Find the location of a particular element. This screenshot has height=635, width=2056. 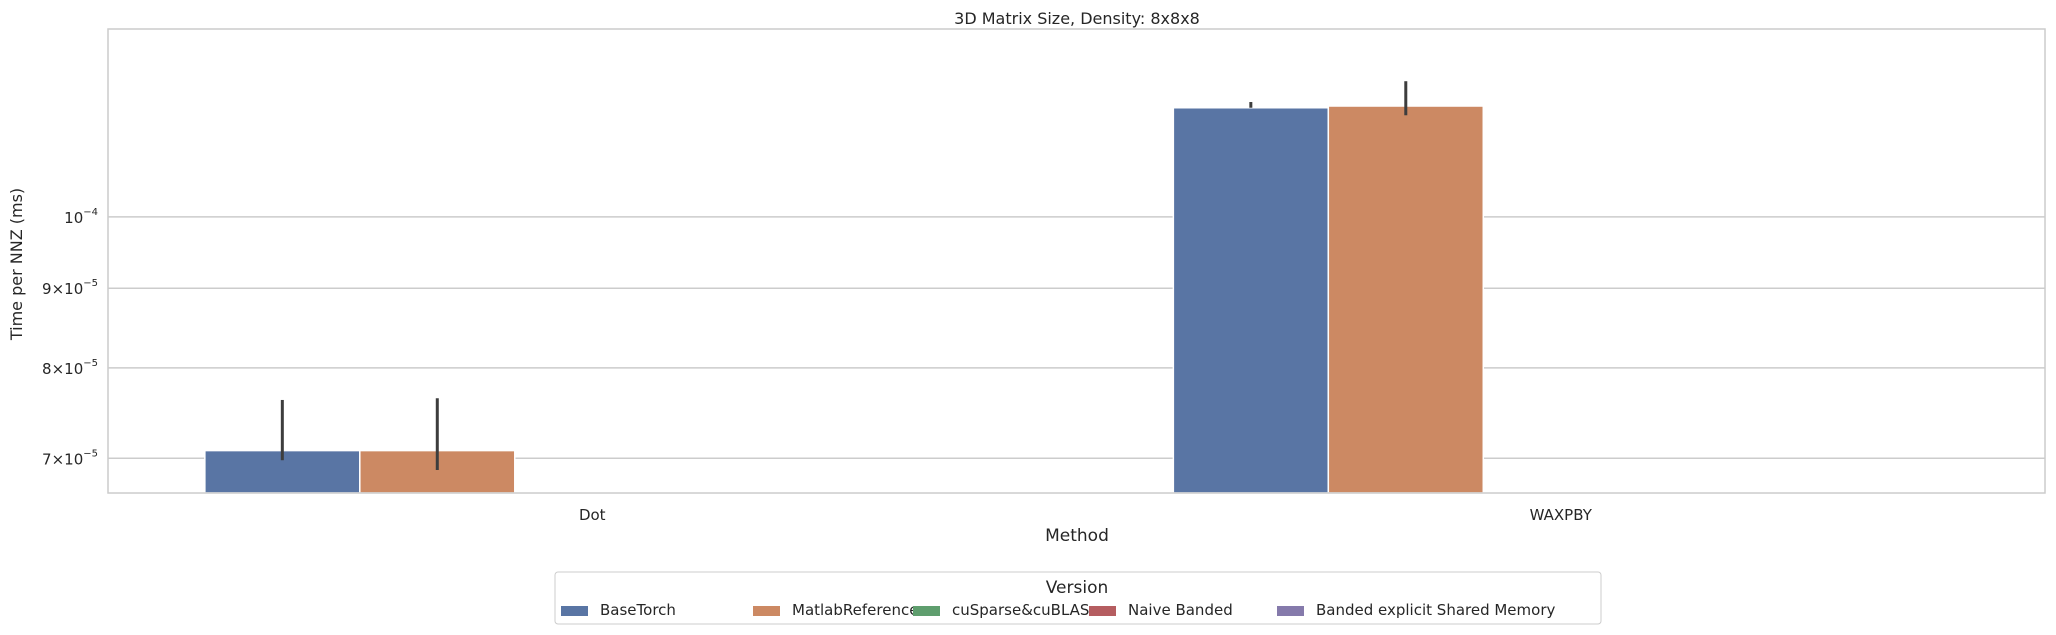

chart-title: 3D Matrix Size, Density: 8x8x8 is located at coordinates (1077, 18).